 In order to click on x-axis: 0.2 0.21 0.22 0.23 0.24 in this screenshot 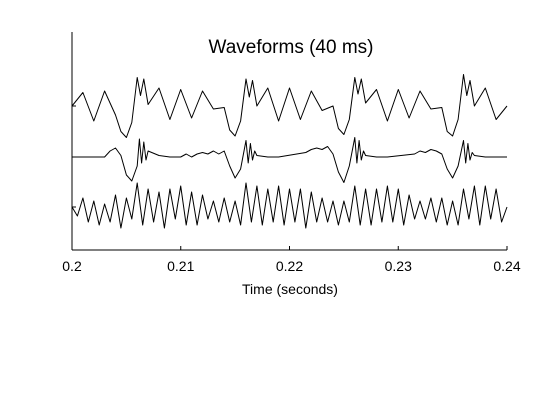, I will do `click(291, 260)`.